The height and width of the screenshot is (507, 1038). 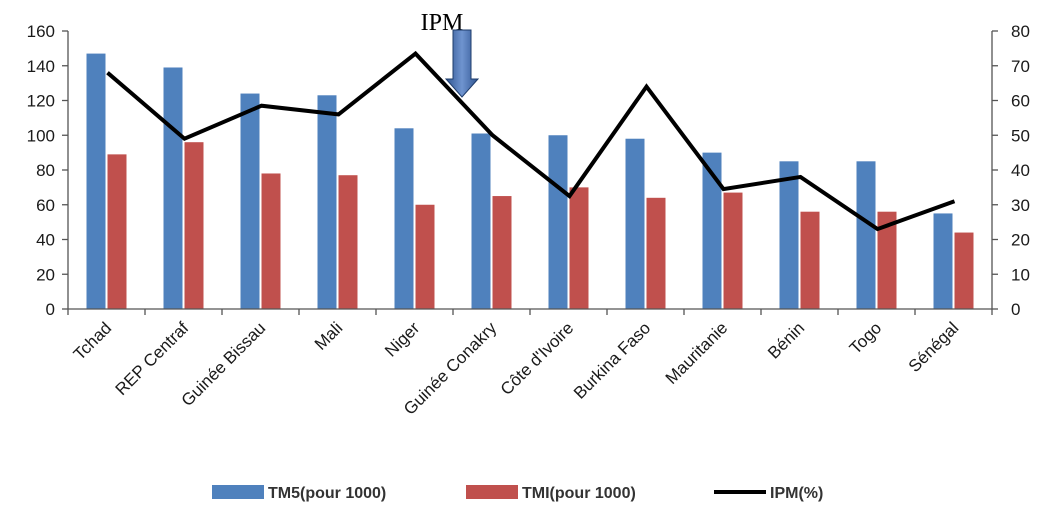 I want to click on legend: TM5(pour 1000) TMI(pour 1000) IPM(%), so click(x=517, y=493).